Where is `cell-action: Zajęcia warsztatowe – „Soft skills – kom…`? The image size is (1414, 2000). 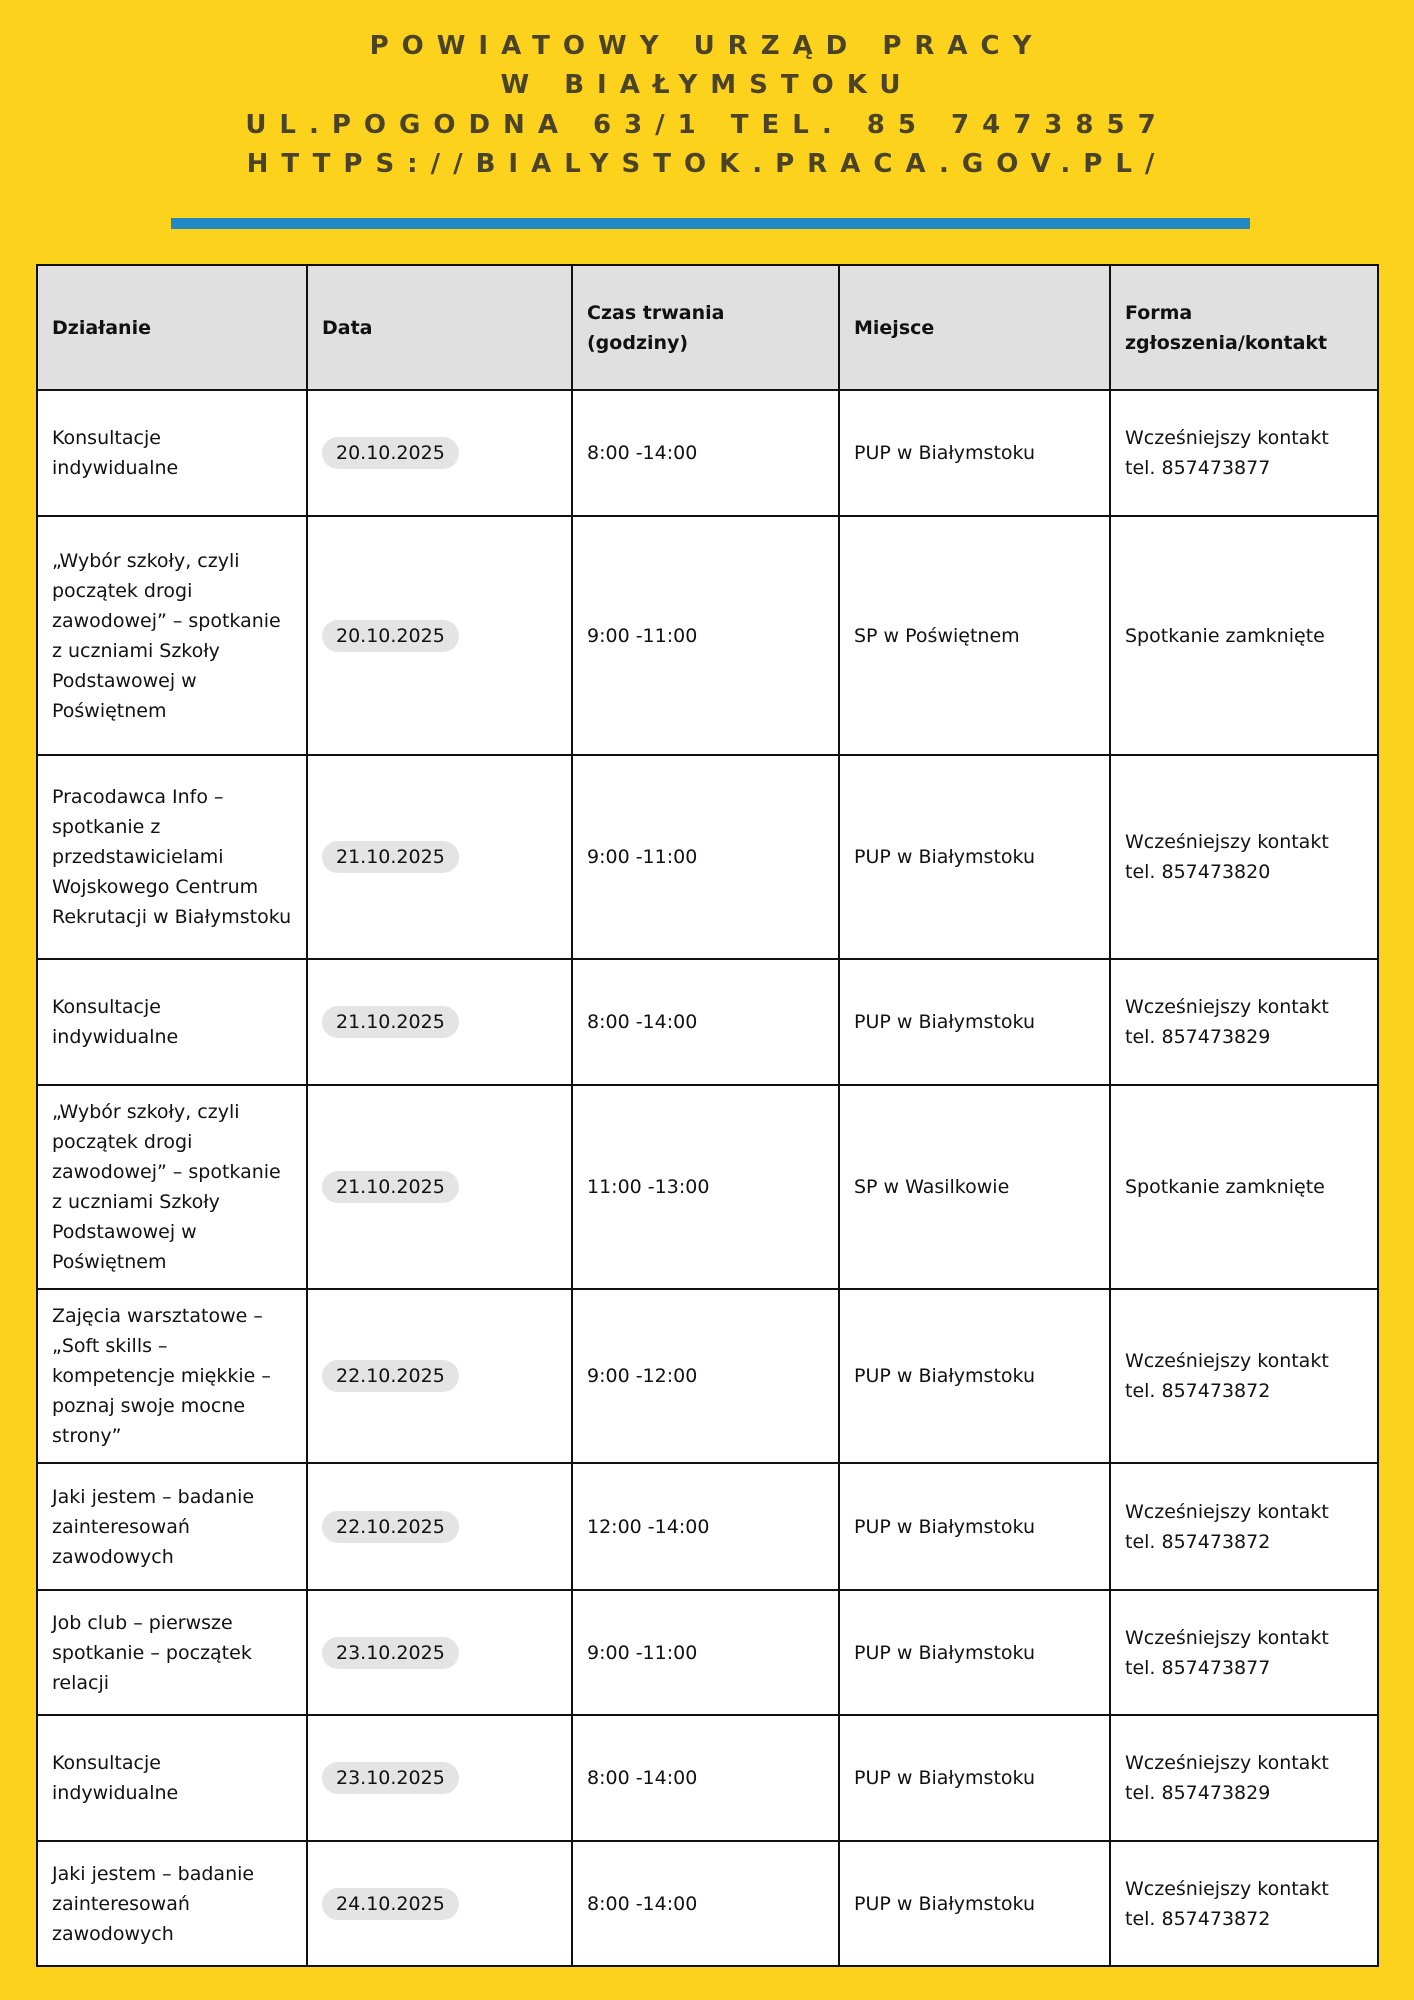
cell-action: Zajęcia warsztatowe – „Soft skills – kom… is located at coordinates (172, 1376).